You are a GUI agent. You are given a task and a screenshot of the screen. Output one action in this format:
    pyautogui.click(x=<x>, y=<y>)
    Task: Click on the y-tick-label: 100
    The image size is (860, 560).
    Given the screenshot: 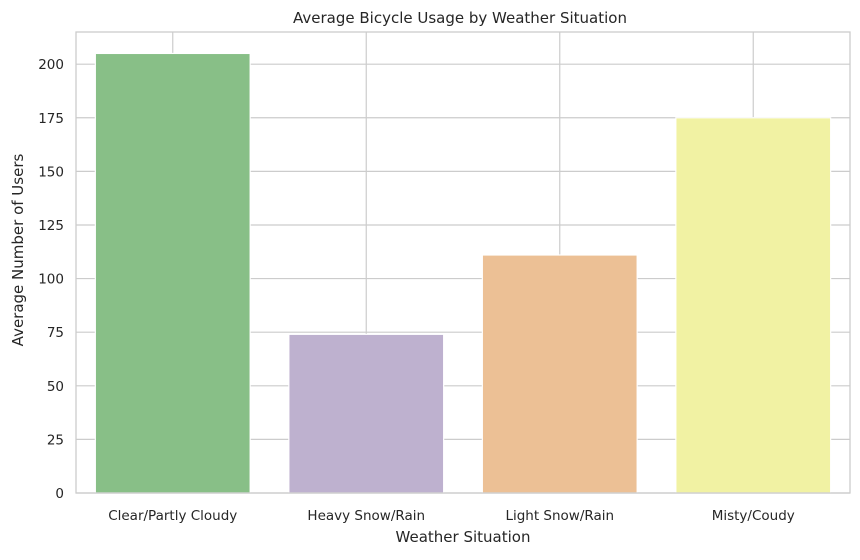 What is the action you would take?
    pyautogui.click(x=51, y=280)
    